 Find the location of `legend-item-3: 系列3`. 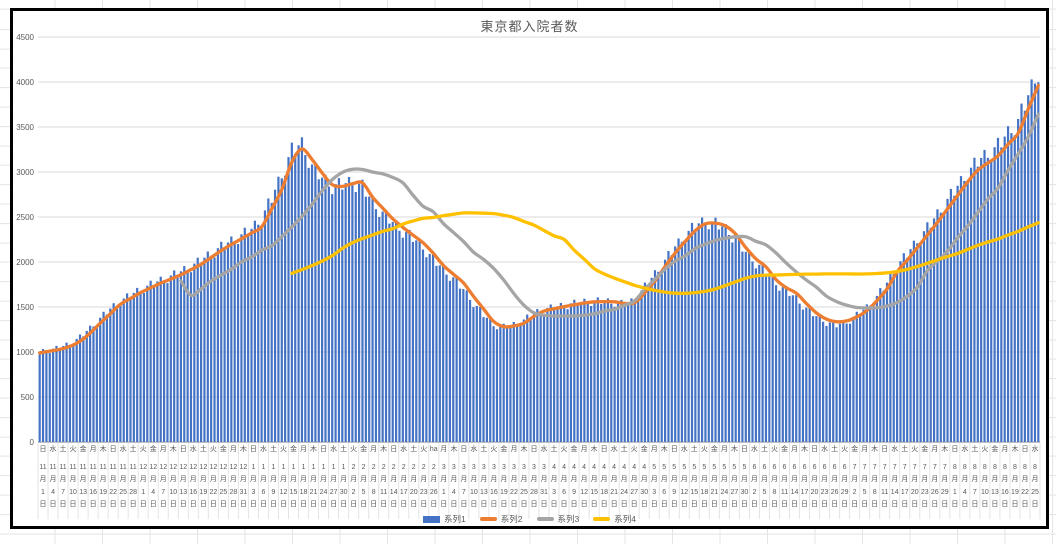

legend-item-3: 系列3 is located at coordinates (557, 519).